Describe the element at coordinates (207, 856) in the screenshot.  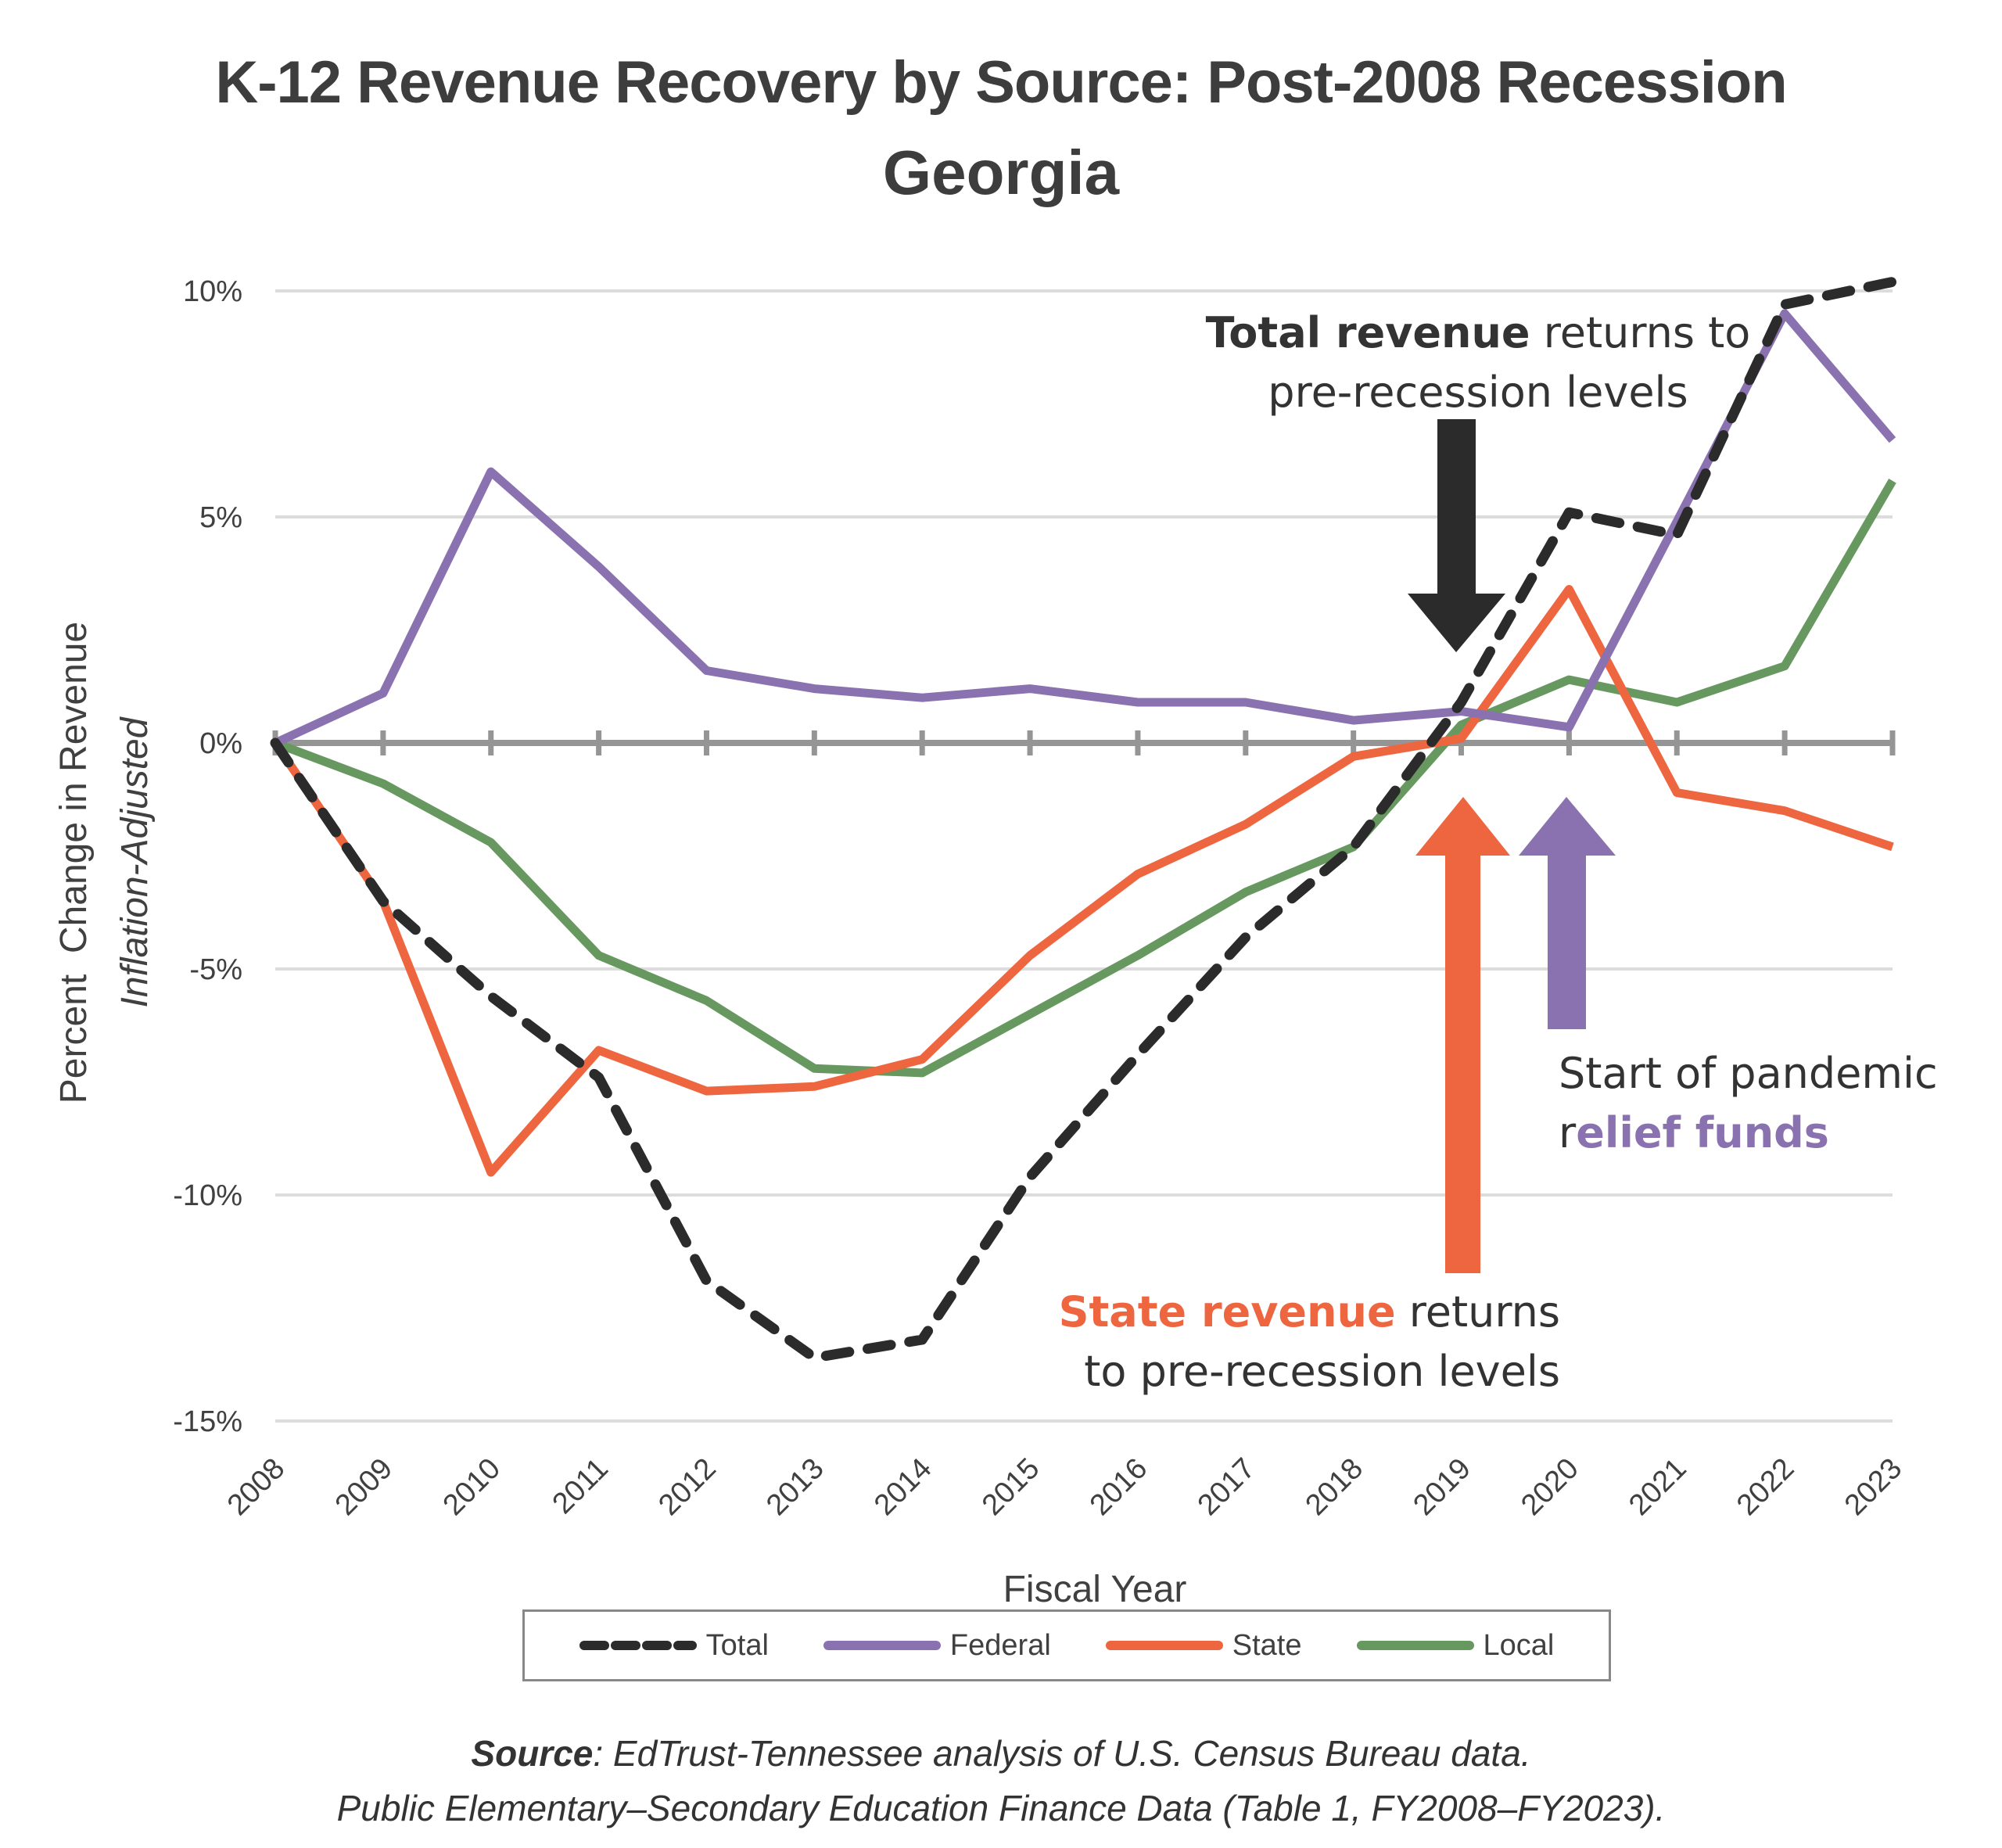
I see `y-axis-ticks: 10% 5% 0% -5% -10% -15%` at that location.